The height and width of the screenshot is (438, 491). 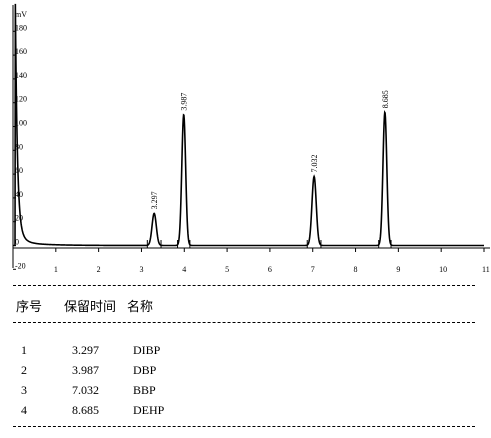 I want to click on y-axis-unit-label: mV, so click(x=21, y=14).